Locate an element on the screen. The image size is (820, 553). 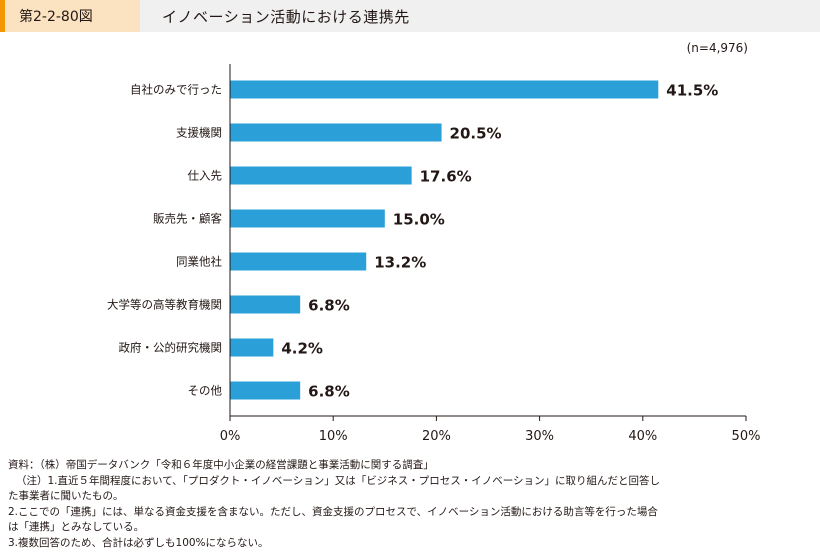
figure-label: 第2-2-80図 is located at coordinates (72, 16).